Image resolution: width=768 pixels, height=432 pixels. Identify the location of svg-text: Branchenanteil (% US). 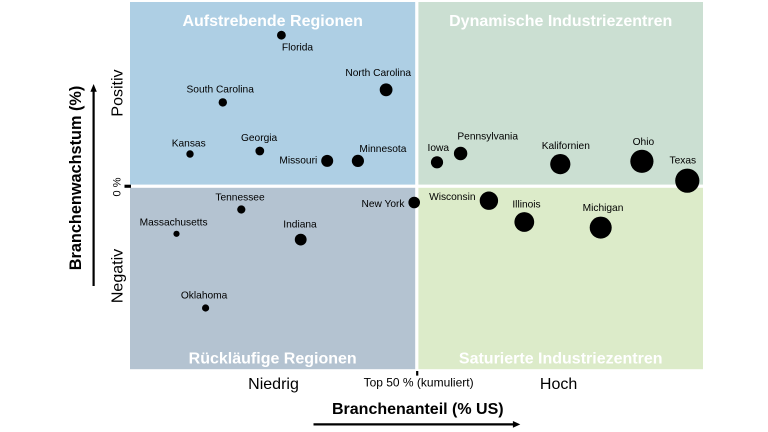
(418, 409).